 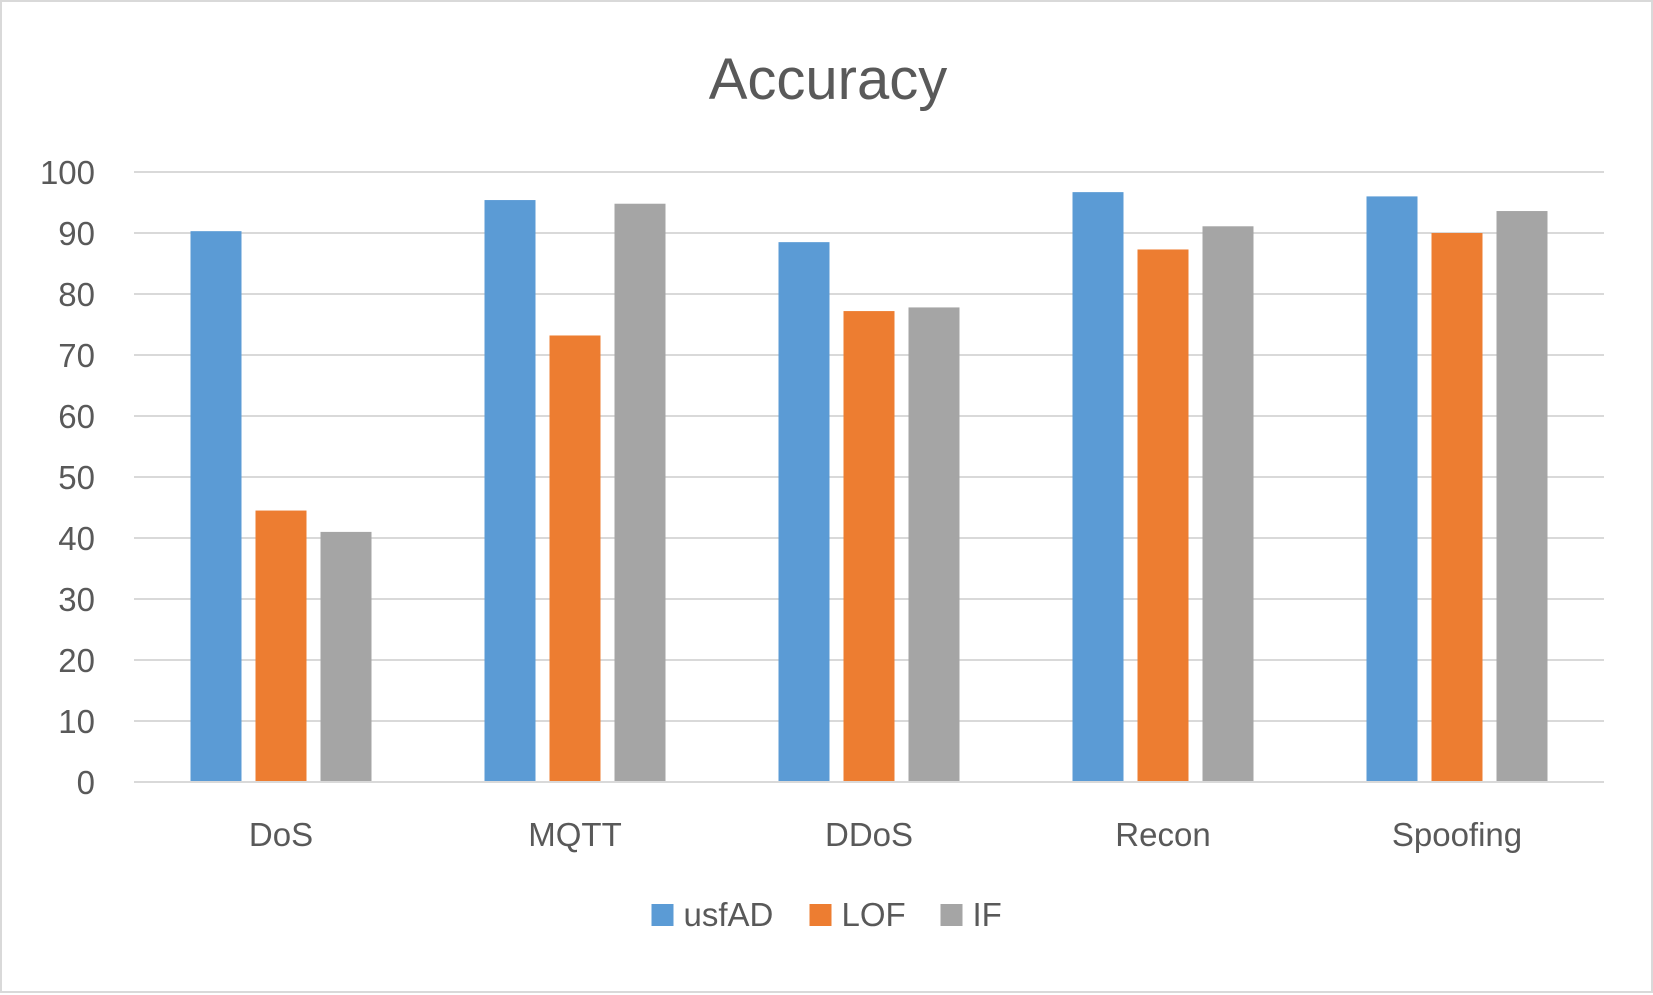 What do you see at coordinates (1457, 507) in the screenshot?
I see `bar-lof-spoofing` at bounding box center [1457, 507].